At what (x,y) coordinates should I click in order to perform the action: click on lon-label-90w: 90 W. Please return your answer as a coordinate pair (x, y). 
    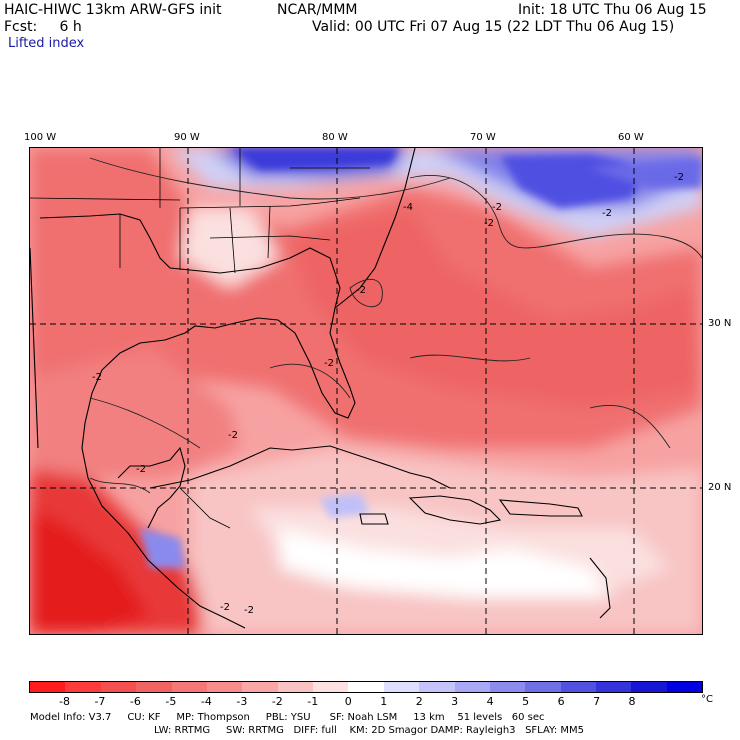
    Looking at the image, I should click on (187, 137).